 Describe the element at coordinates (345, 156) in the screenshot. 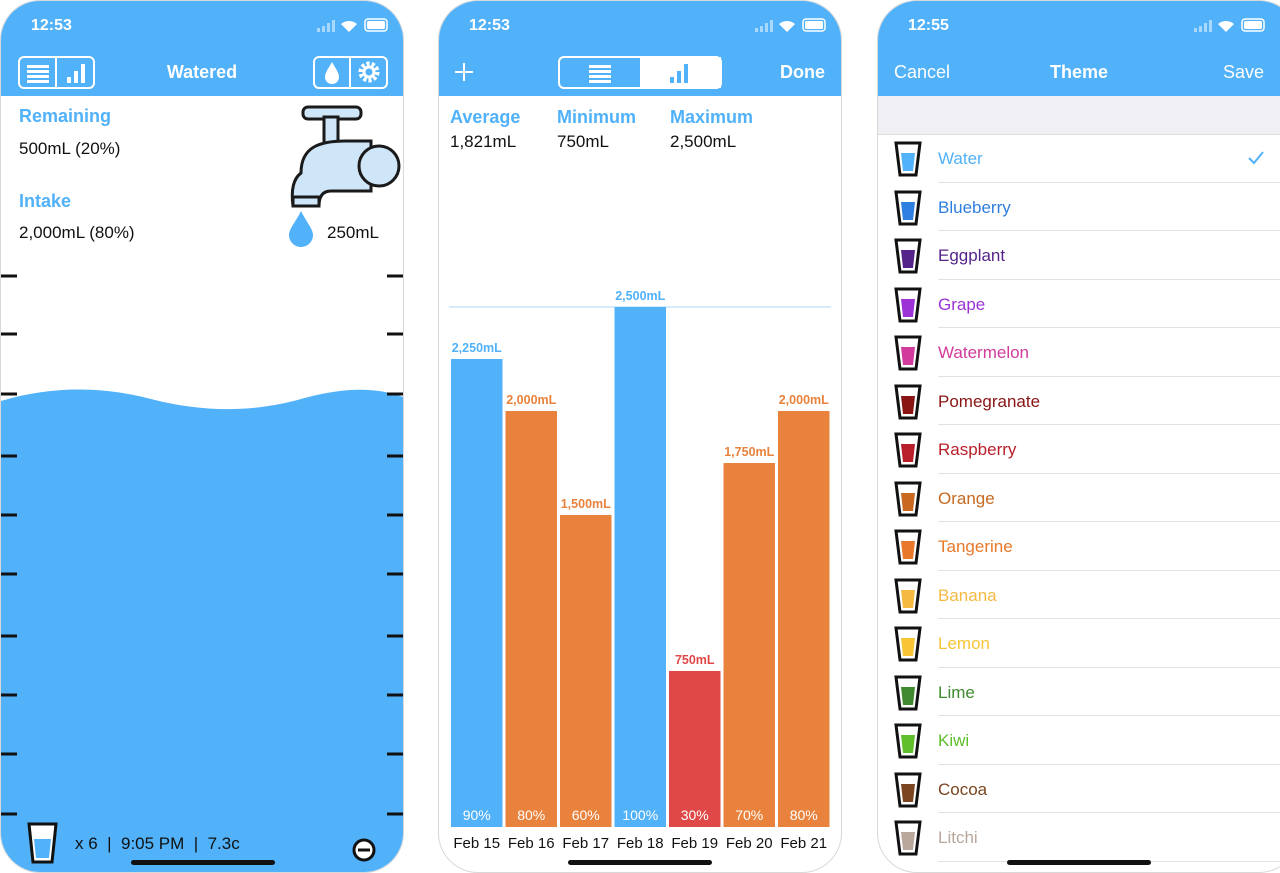

I see `faucet-icon` at that location.